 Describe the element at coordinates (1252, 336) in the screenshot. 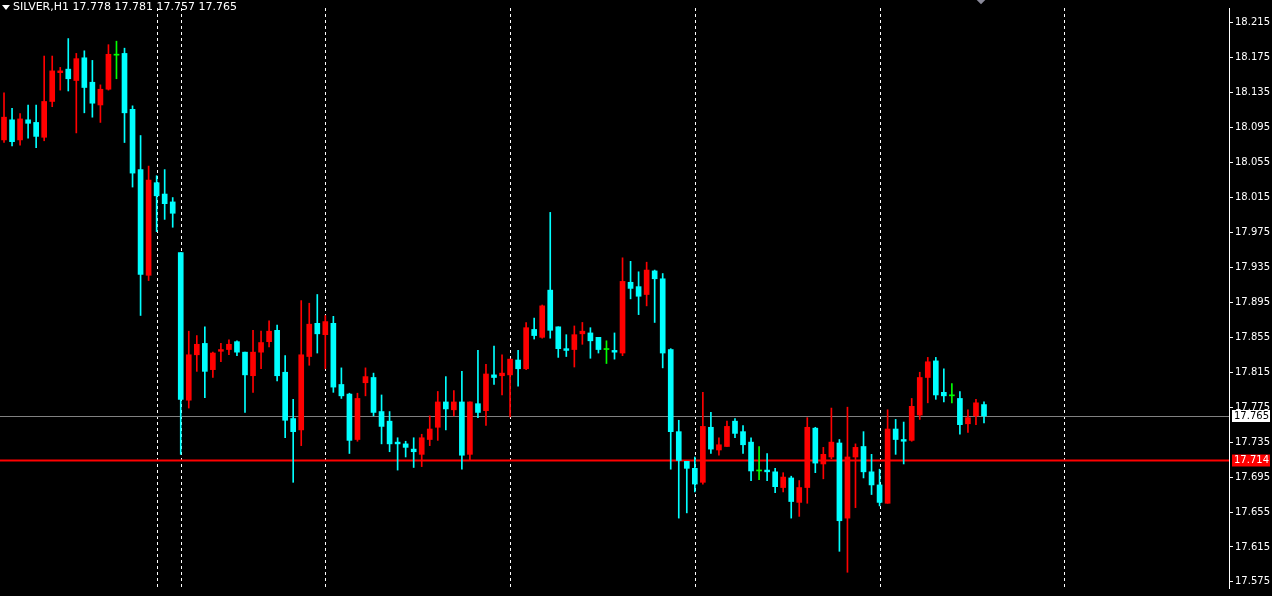

I see `y-tick-label: 17.855` at that location.